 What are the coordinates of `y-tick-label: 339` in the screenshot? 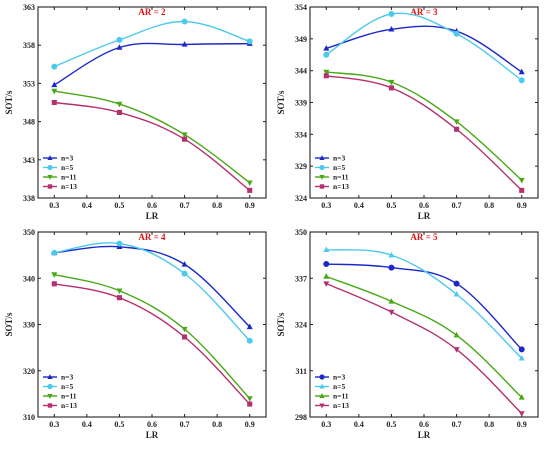 It's located at (301, 103).